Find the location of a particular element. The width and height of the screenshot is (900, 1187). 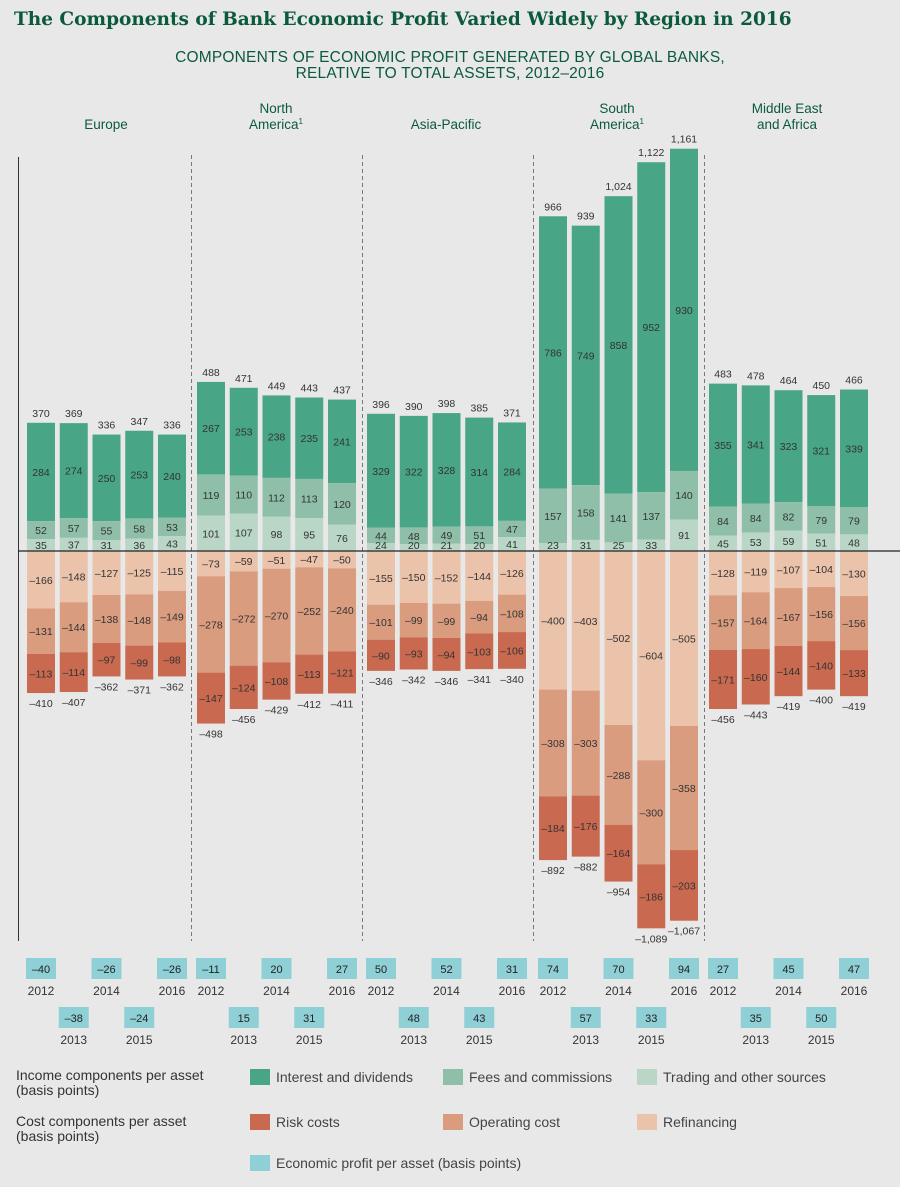

label-trading: 53 is located at coordinates (756, 543).